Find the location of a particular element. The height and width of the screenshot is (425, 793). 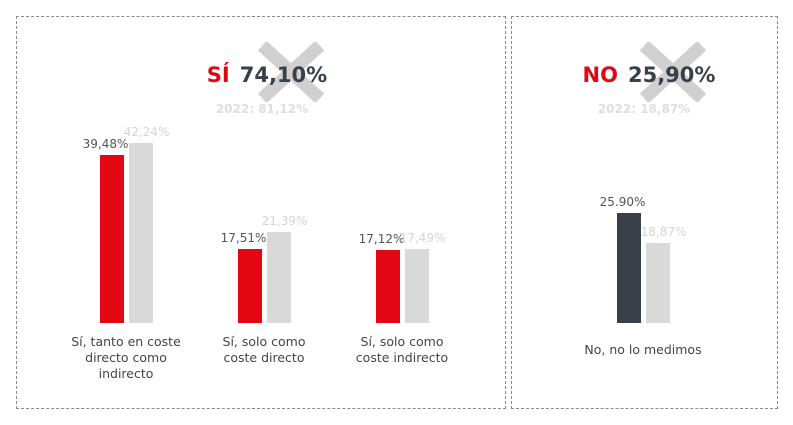

category-label: No, no lo medimos is located at coordinates (643, 349).